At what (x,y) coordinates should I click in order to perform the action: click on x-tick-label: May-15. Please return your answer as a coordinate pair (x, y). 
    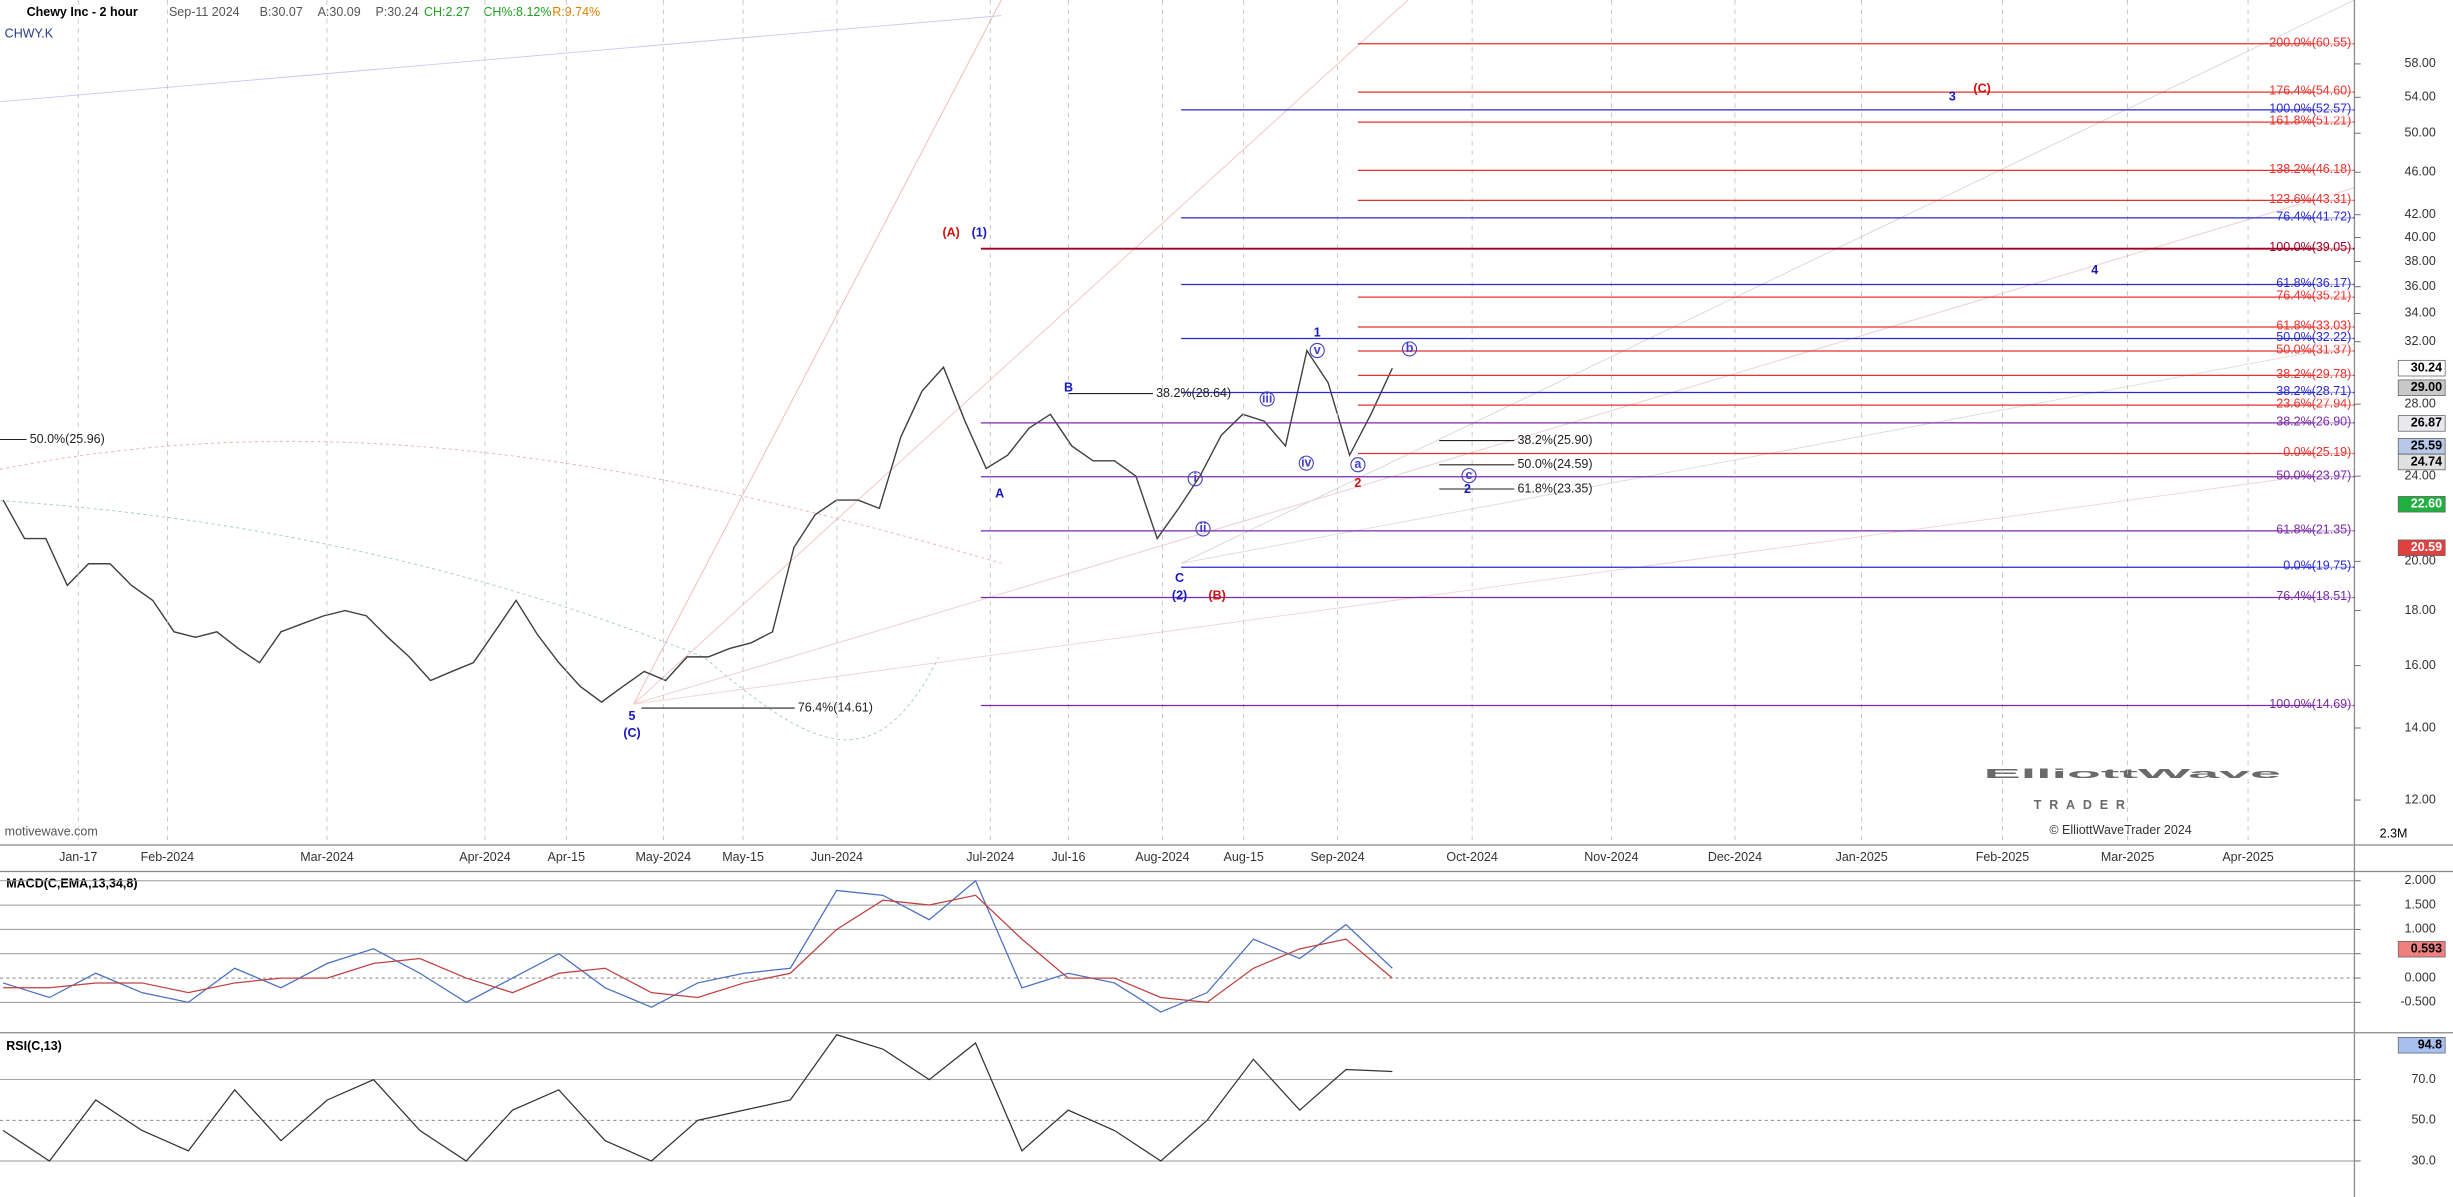
    Looking at the image, I should click on (743, 857).